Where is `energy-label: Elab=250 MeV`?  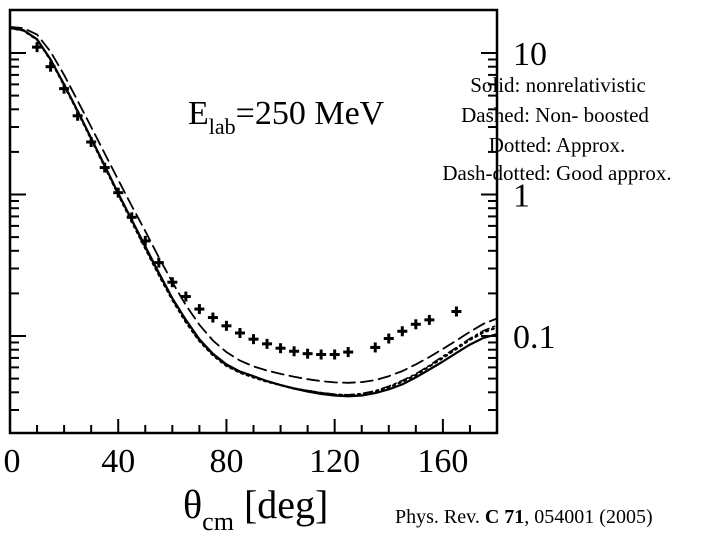
energy-label: Elab=250 MeV is located at coordinates (286, 117).